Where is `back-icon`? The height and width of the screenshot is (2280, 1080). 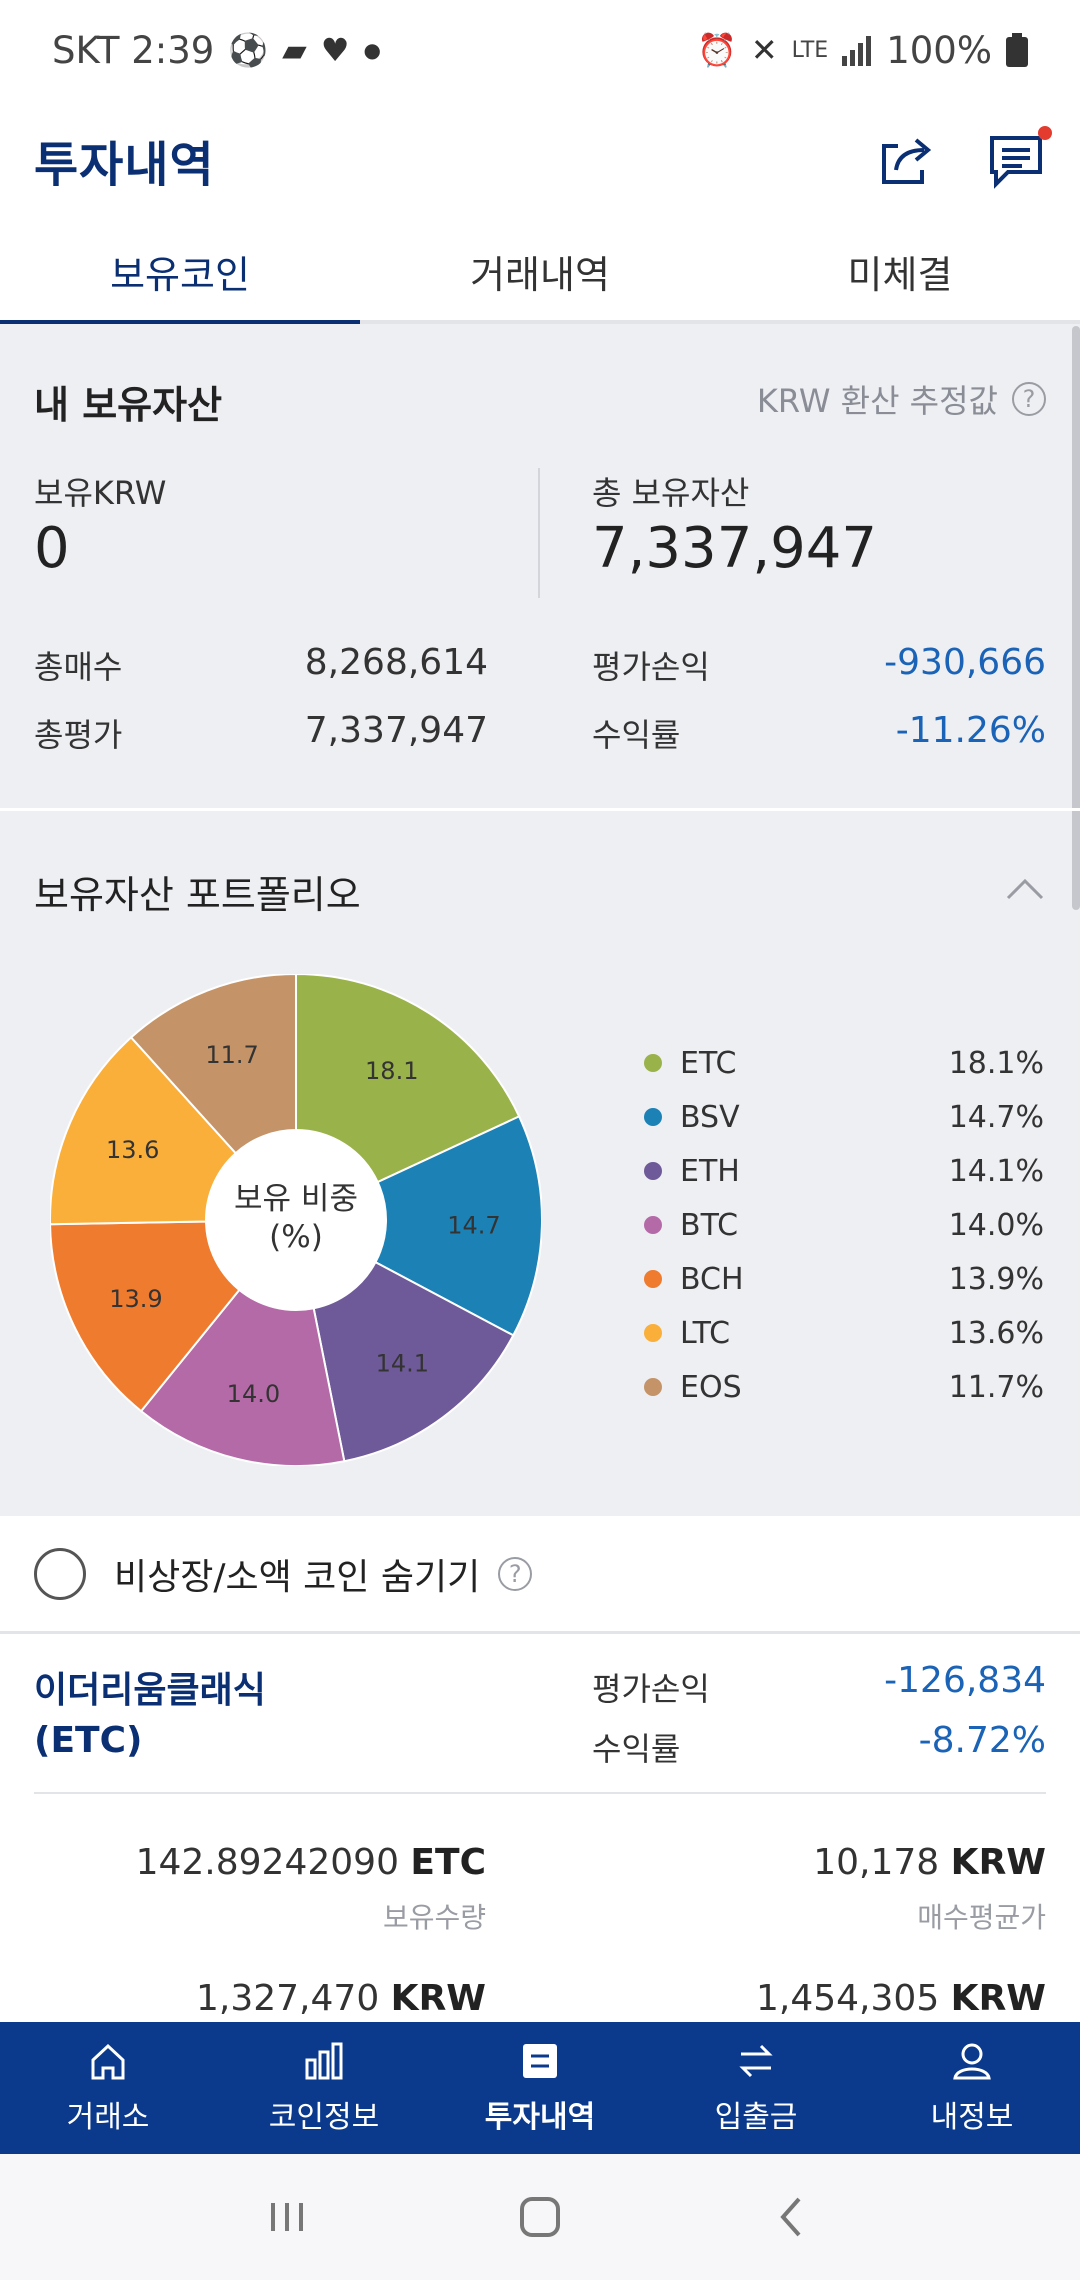 back-icon is located at coordinates (793, 2217).